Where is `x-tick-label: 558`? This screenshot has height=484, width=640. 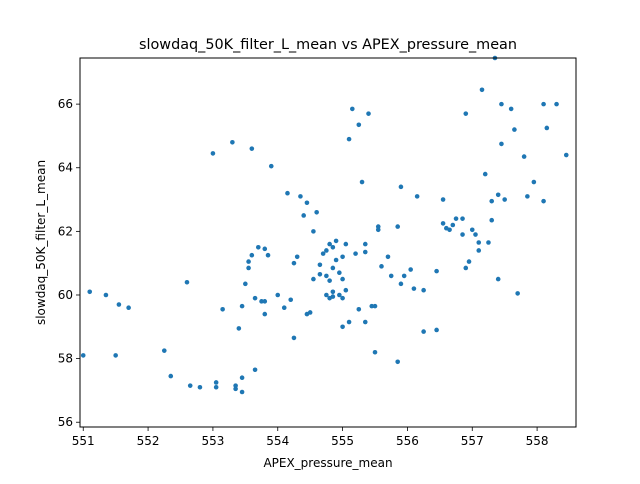 x-tick-label: 558 is located at coordinates (537, 441).